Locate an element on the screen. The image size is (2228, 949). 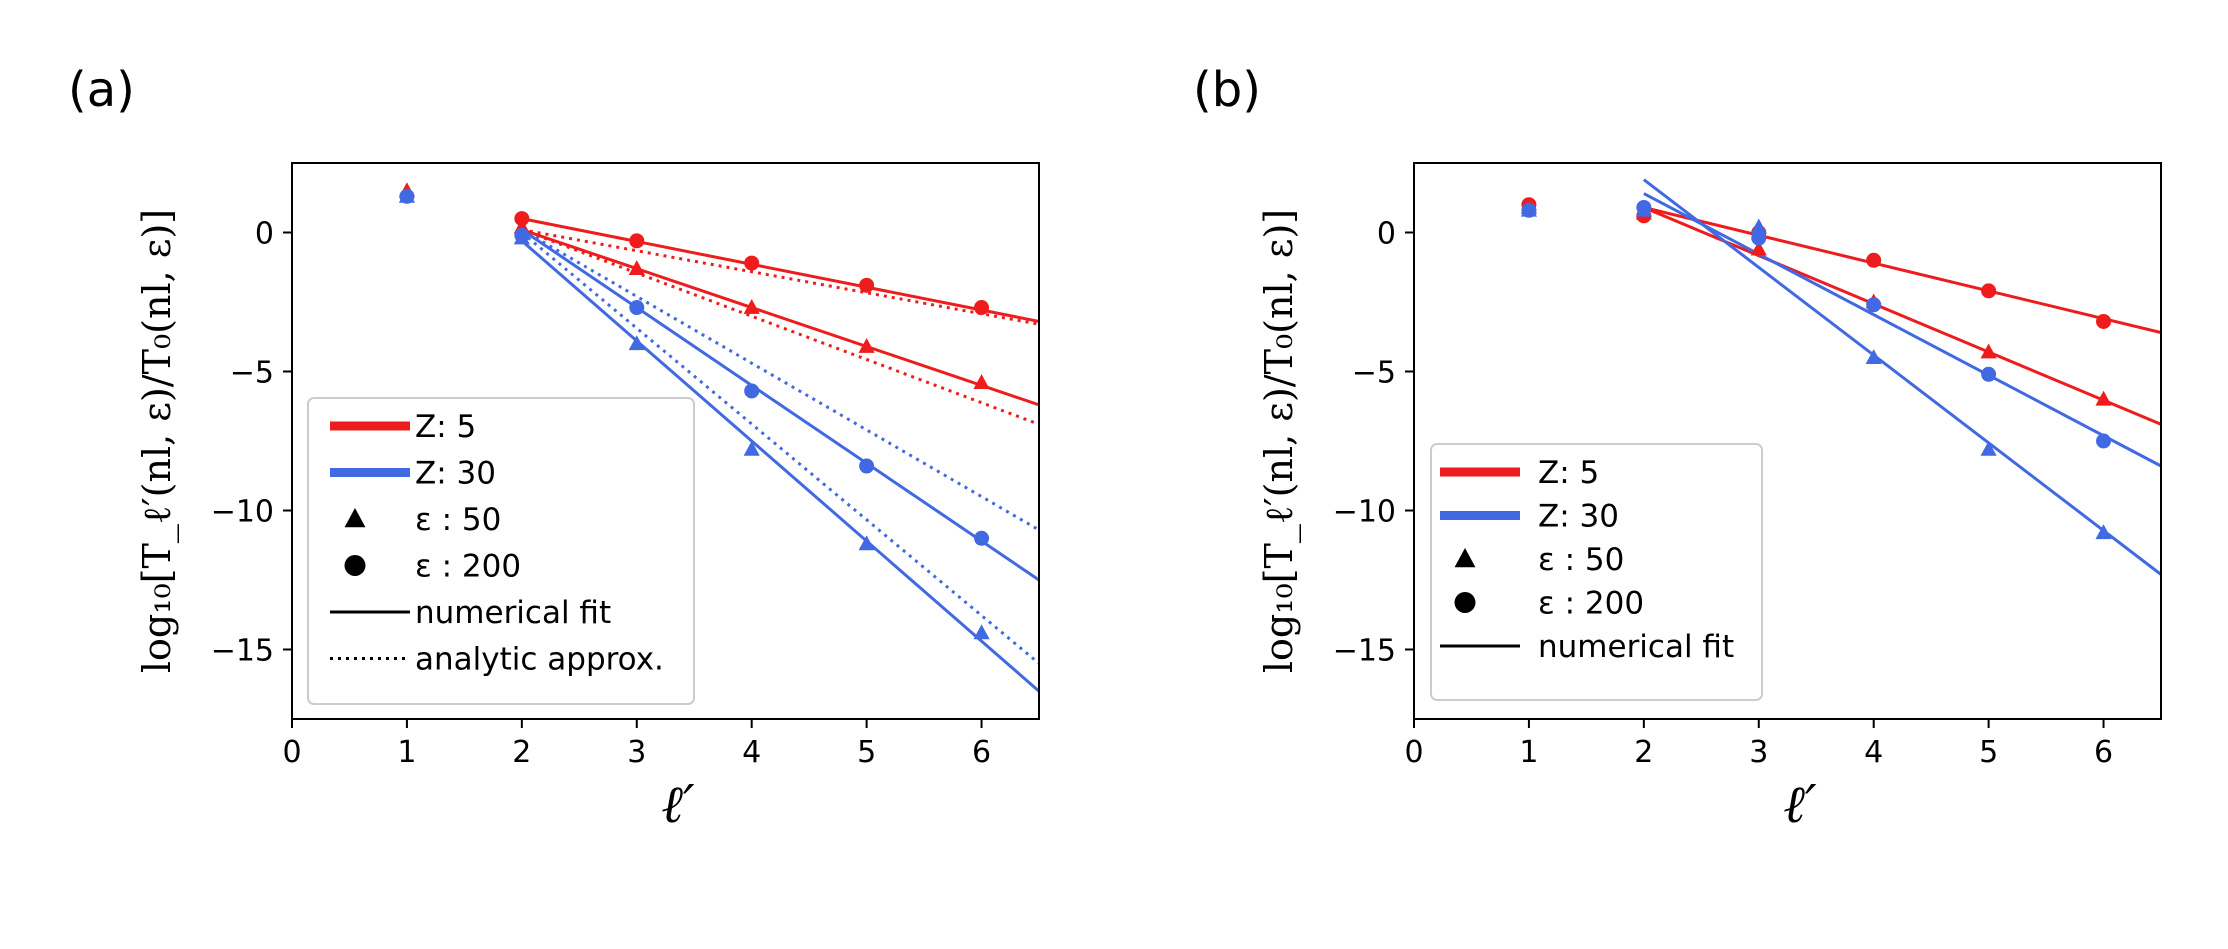
panel-b-x-axis-label: ℓ′ is located at coordinates (1800, 805).